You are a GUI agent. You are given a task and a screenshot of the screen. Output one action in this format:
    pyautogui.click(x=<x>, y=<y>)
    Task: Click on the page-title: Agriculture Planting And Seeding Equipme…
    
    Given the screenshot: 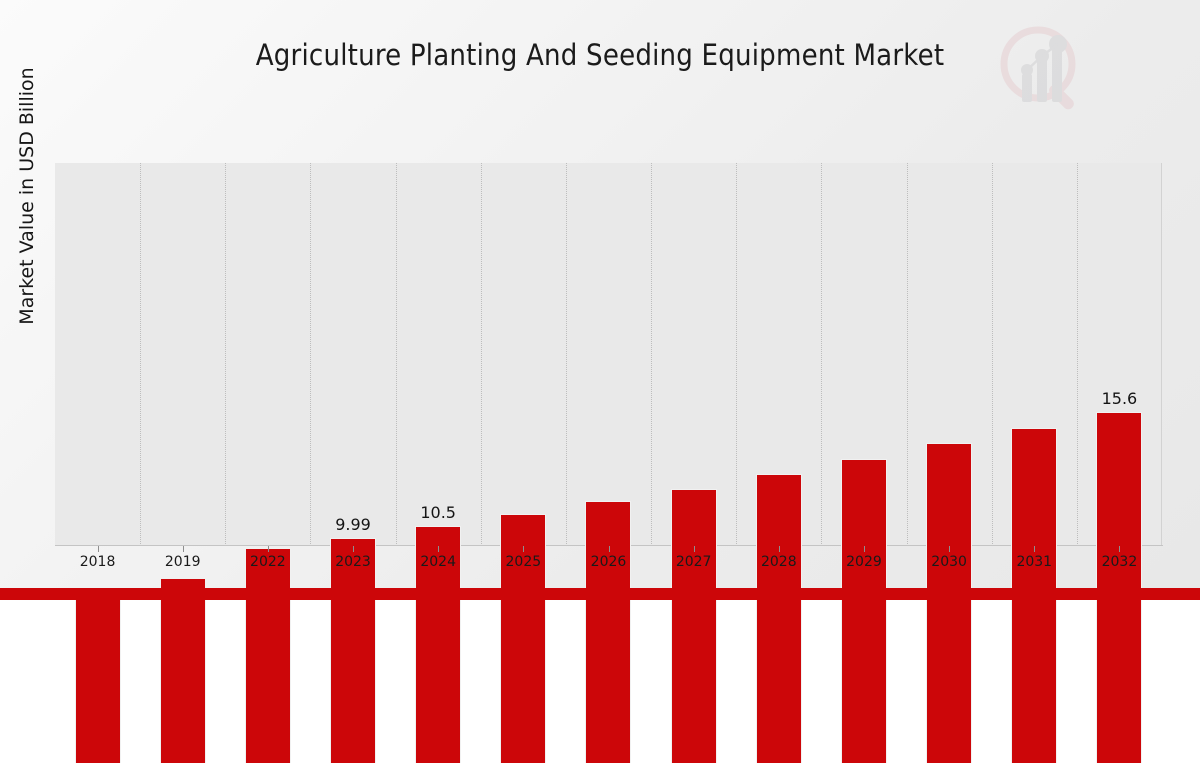 What is the action you would take?
    pyautogui.click(x=600, y=55)
    